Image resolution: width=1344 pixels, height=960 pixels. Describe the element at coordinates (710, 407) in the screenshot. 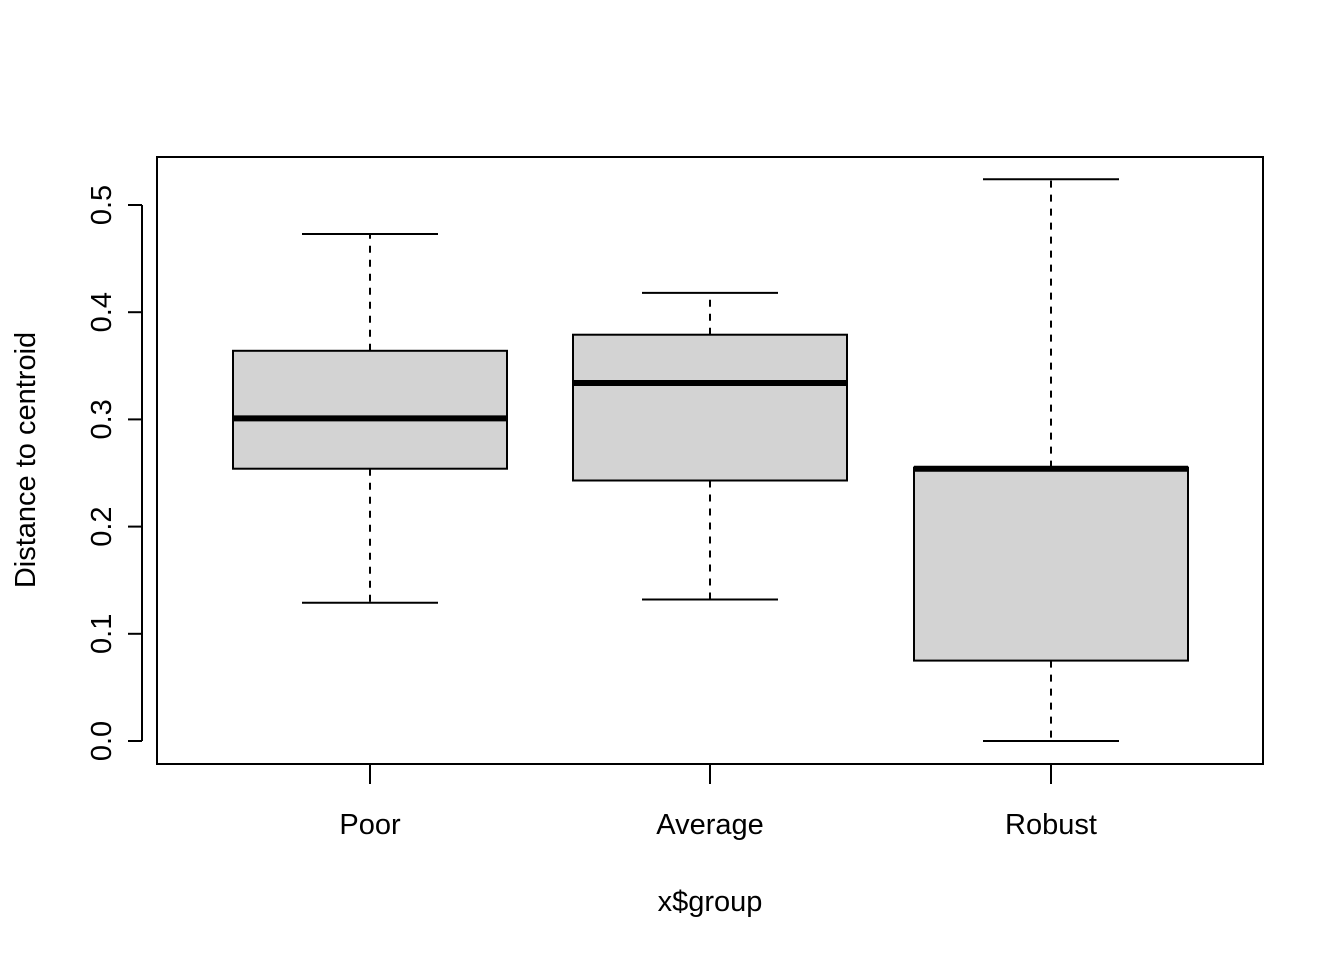

I see `iqr-box-average` at that location.